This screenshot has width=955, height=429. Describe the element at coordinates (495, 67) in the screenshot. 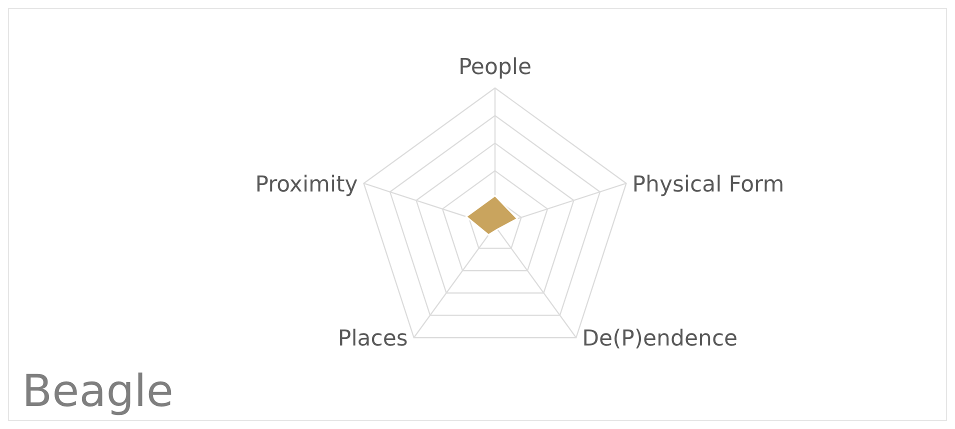

I see `spoke-label: People` at that location.